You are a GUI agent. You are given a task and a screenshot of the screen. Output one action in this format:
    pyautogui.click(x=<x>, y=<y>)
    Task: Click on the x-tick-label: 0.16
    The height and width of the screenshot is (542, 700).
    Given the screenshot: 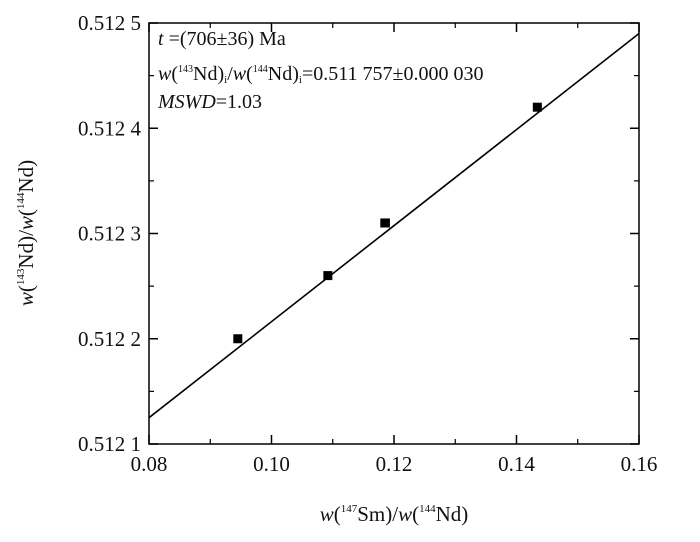 What is the action you would take?
    pyautogui.click(x=639, y=464)
    